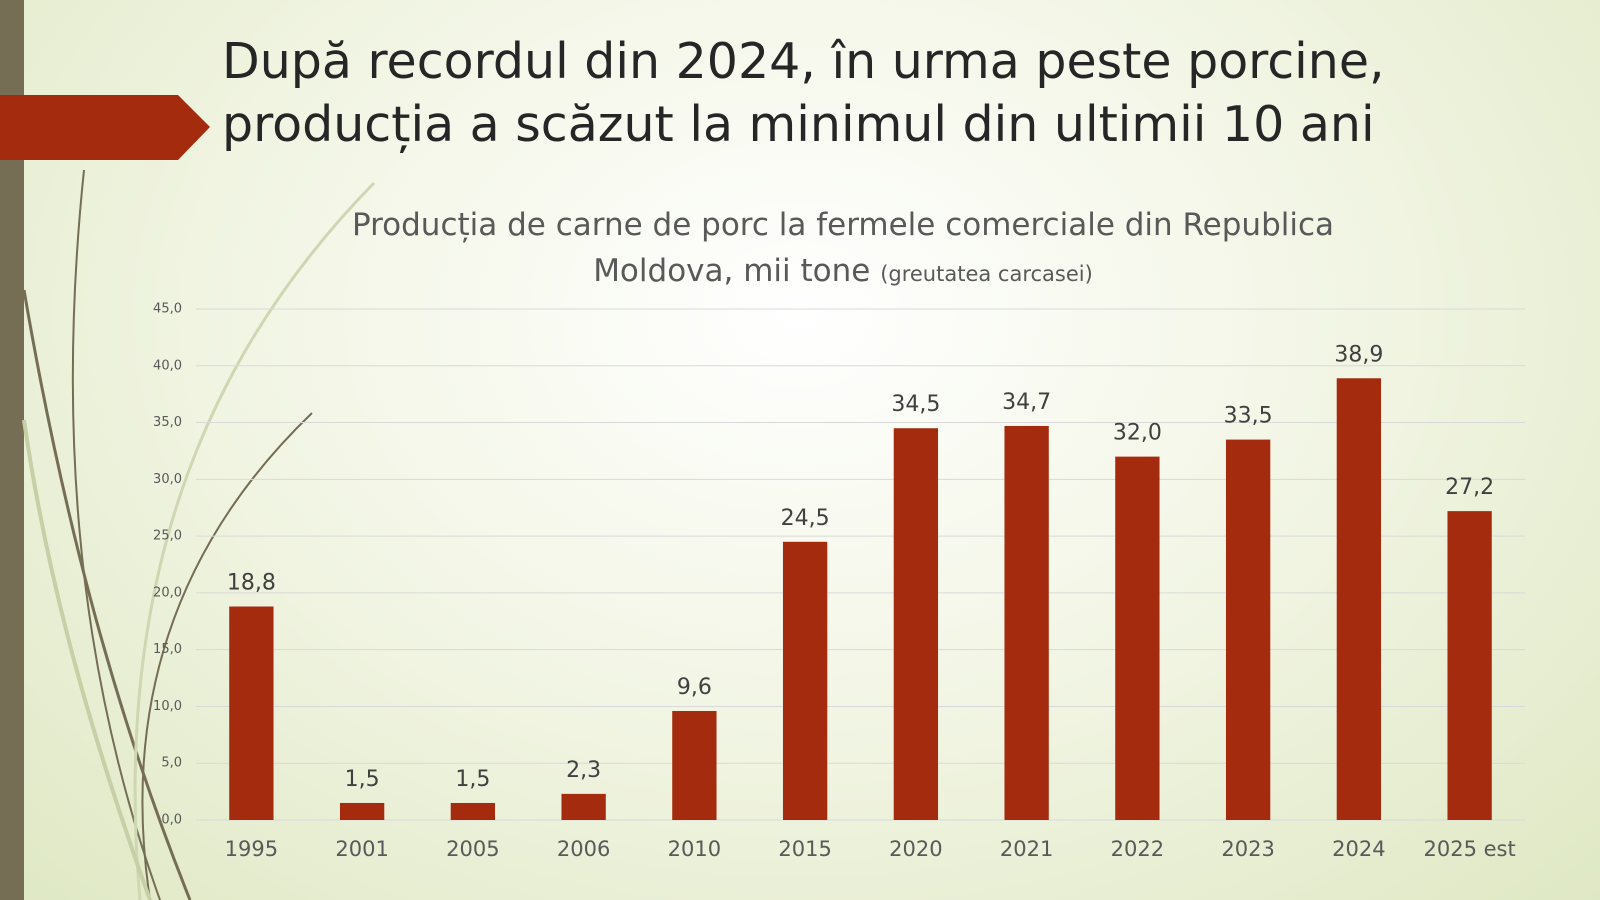  What do you see at coordinates (1469, 487) in the screenshot?
I see `value-label: 27,2` at bounding box center [1469, 487].